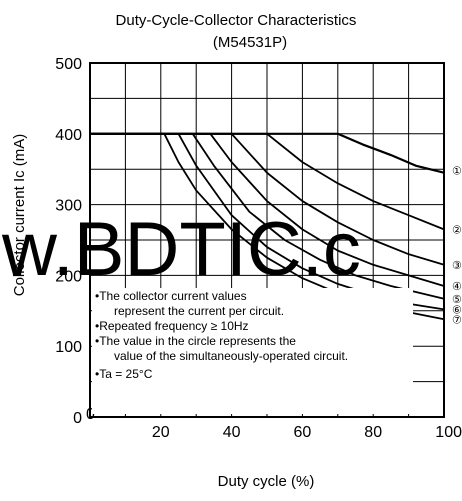 The image size is (462, 501). Describe the element at coordinates (457, 266) in the screenshot. I see `series-label-3: ③` at that location.